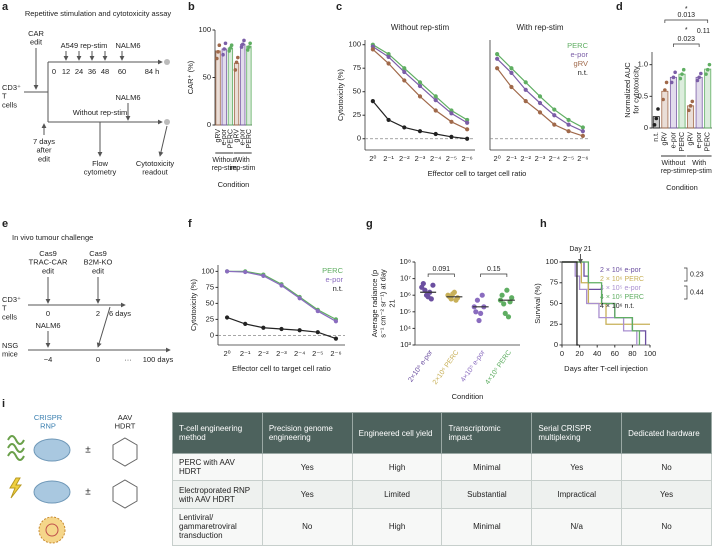  I want to click on time-label: 100 days, so click(158, 359).